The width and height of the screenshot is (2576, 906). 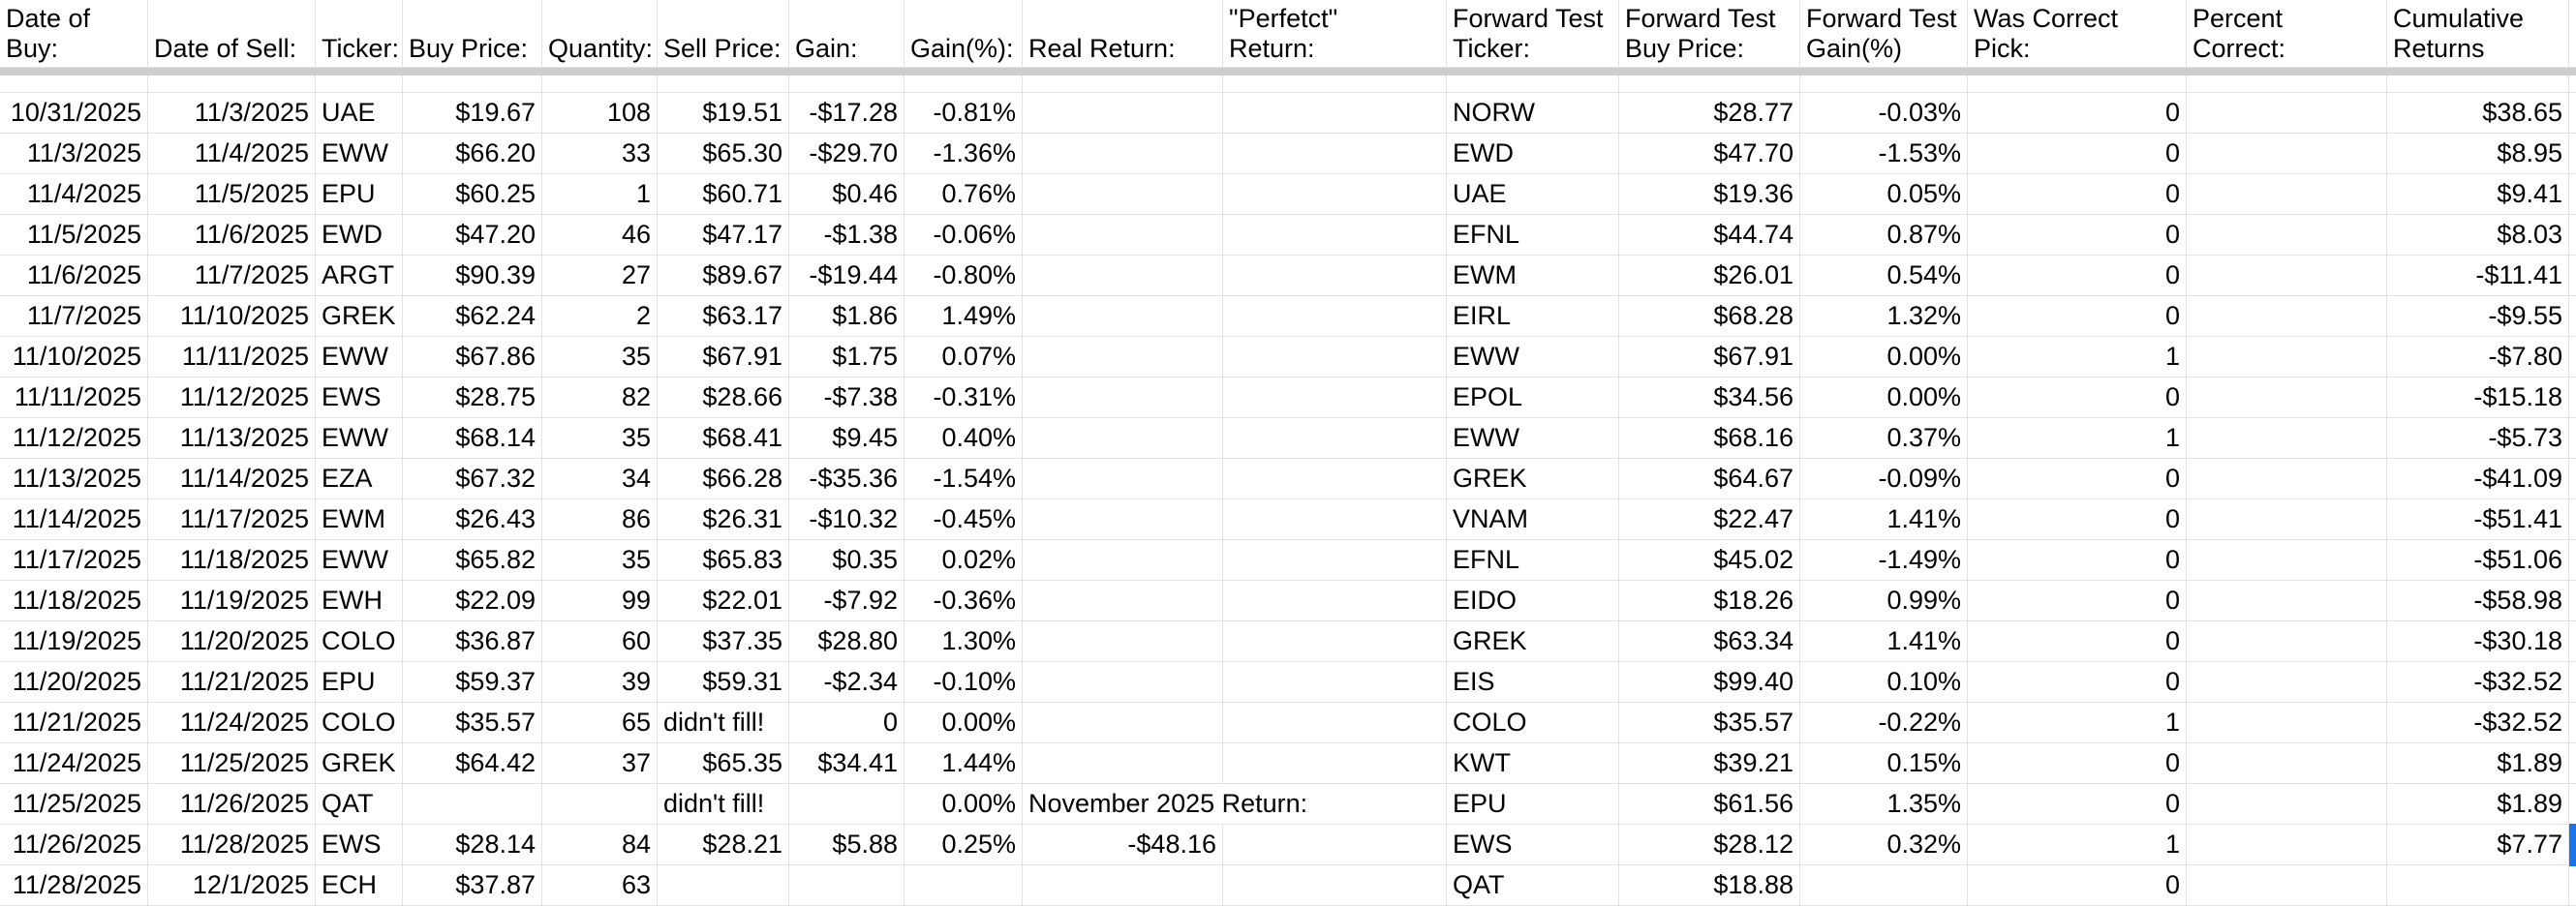 What do you see at coordinates (232, 845) in the screenshot?
I see `cell-date_of_sell: 11/28/2025` at bounding box center [232, 845].